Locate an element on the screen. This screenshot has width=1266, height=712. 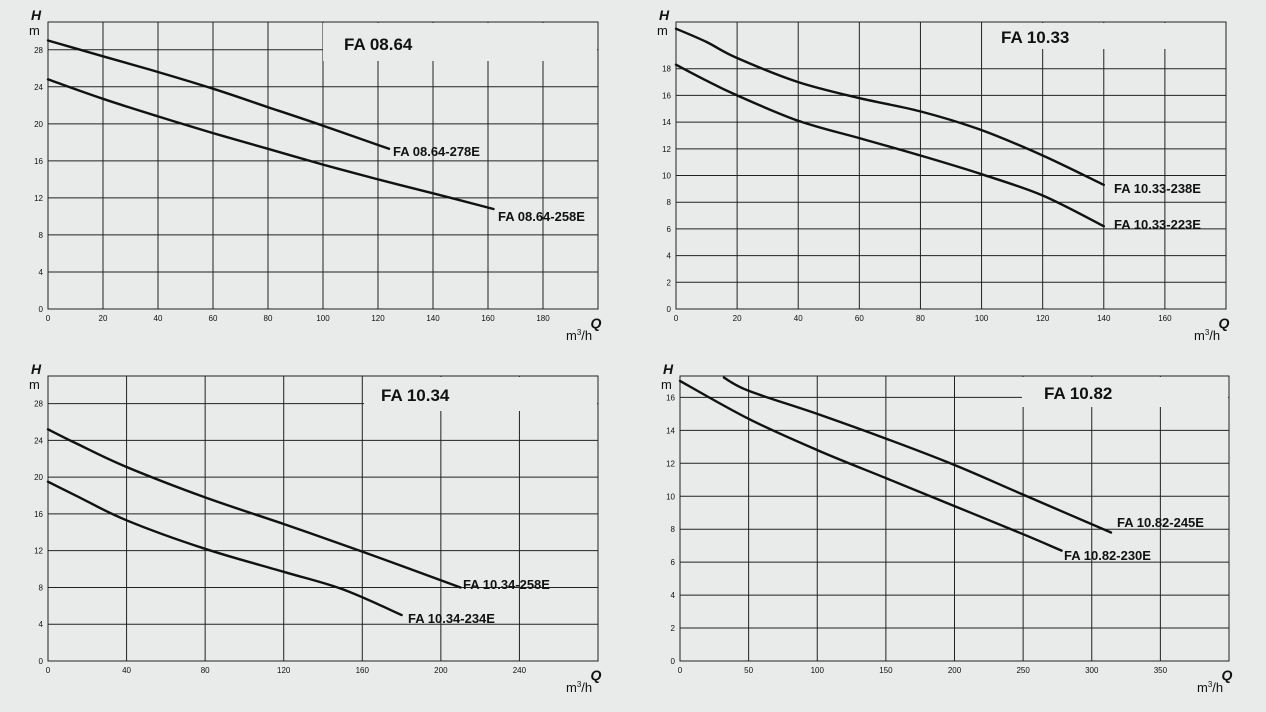
chart-title: FA 10.82 is located at coordinates (1078, 393).